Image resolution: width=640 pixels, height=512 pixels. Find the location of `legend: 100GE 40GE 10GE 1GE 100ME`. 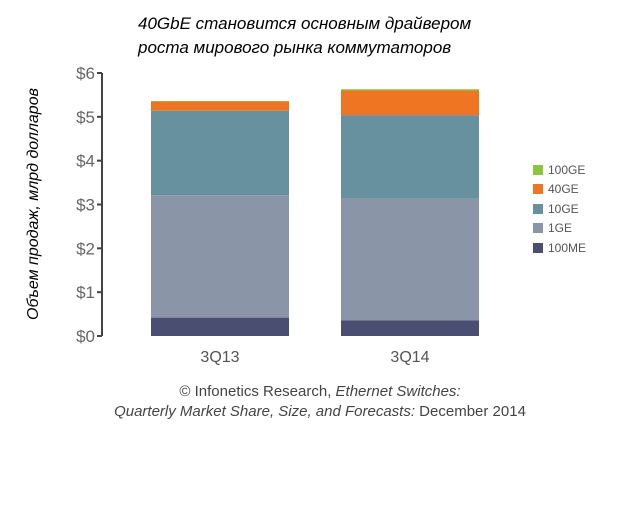

legend: 100GE 40GE 10GE 1GE 100ME is located at coordinates (559, 209).